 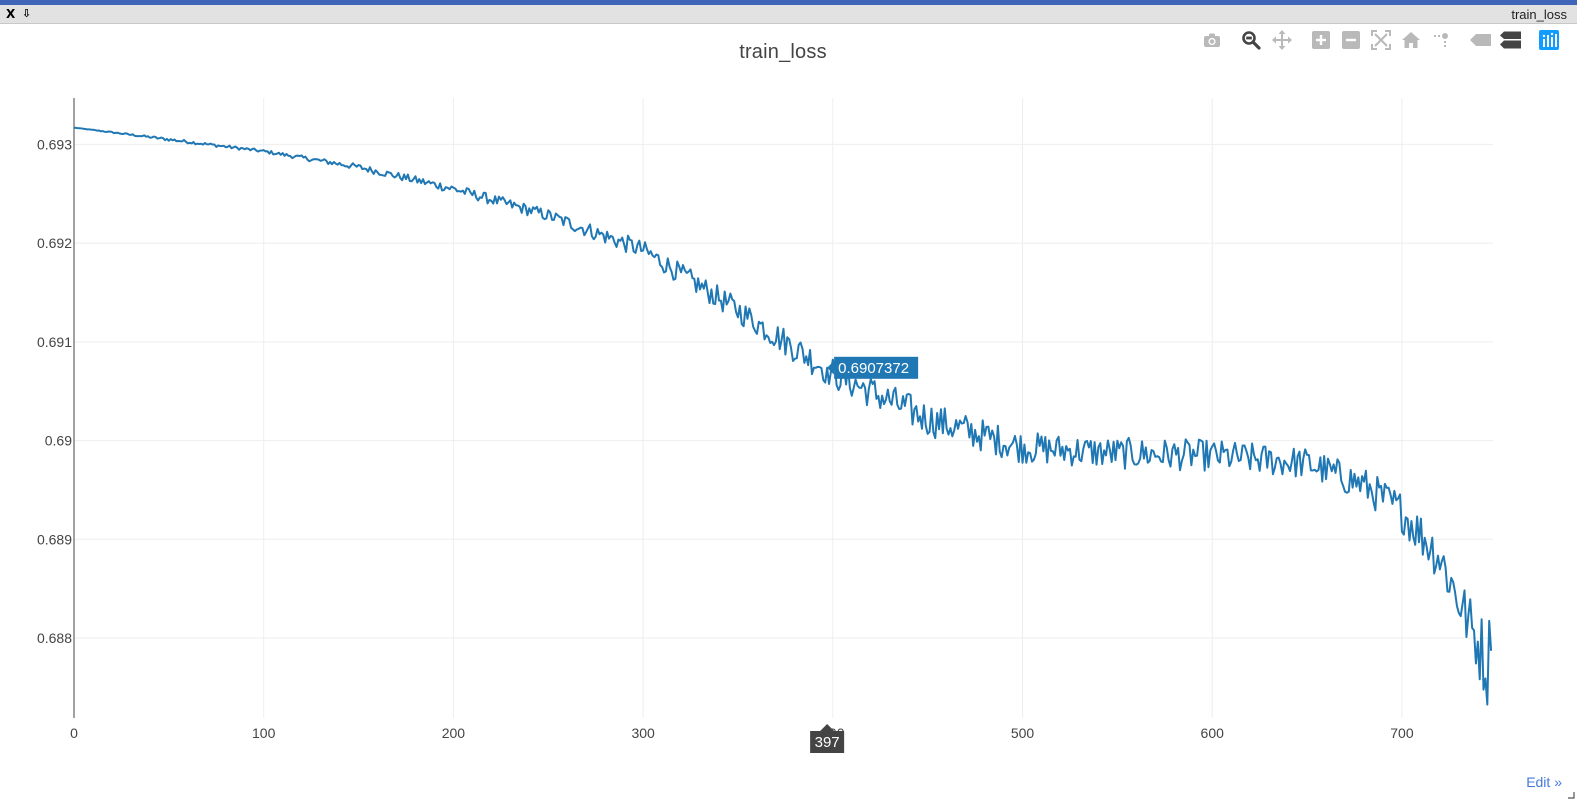 I want to click on hover-x-box, so click(x=827, y=742).